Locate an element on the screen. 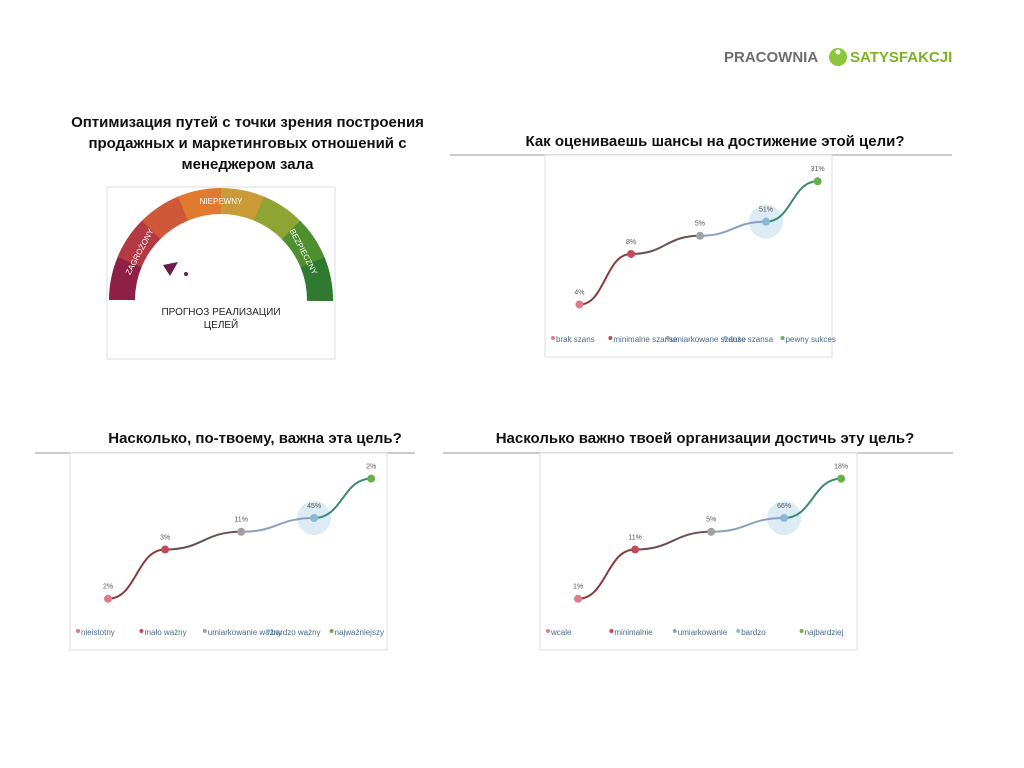 Image resolution: width=1024 pixels, height=768 pixels. point-label: 3% is located at coordinates (165, 537).